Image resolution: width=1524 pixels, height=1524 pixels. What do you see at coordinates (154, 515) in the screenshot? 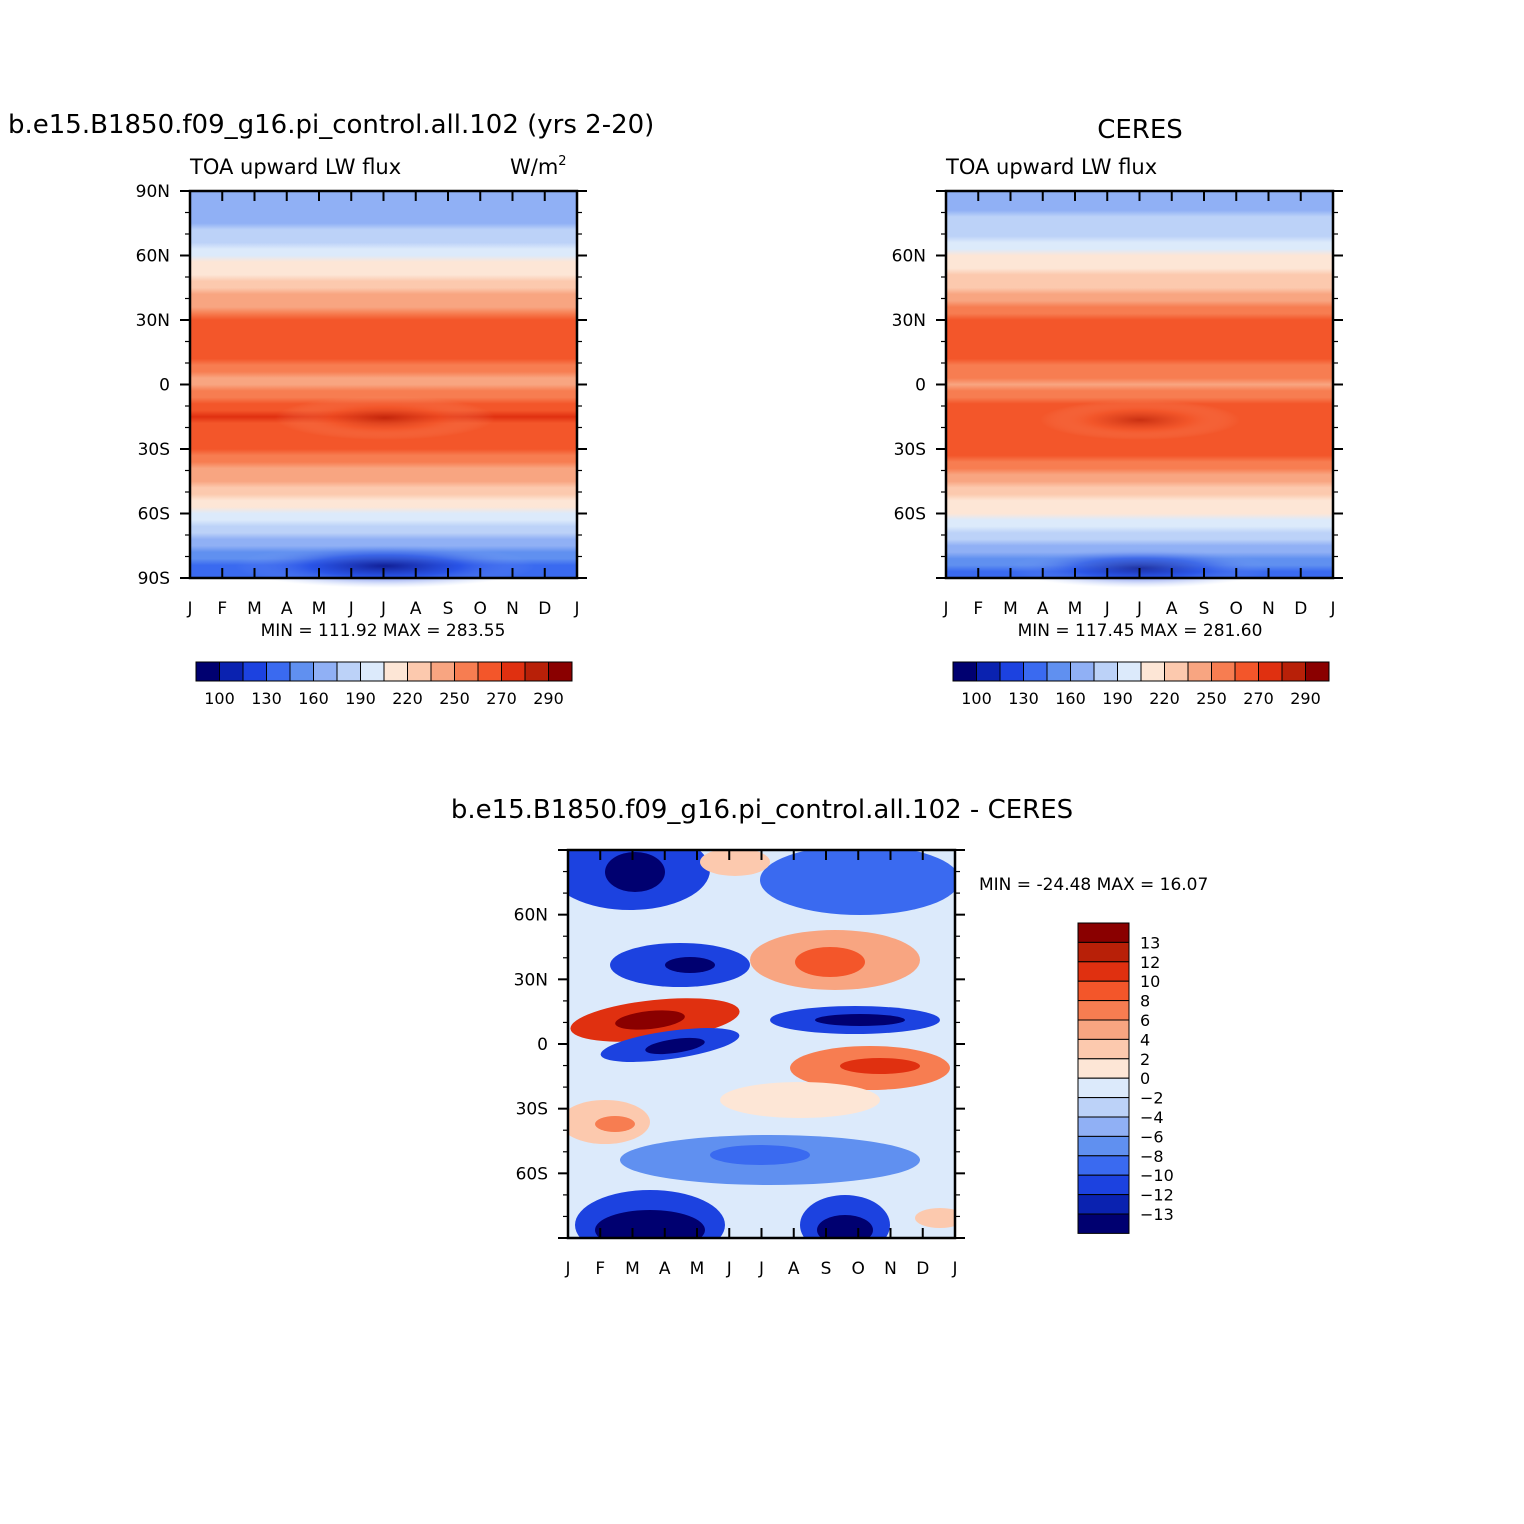
I see `y-tick-label: 60S` at bounding box center [154, 515].